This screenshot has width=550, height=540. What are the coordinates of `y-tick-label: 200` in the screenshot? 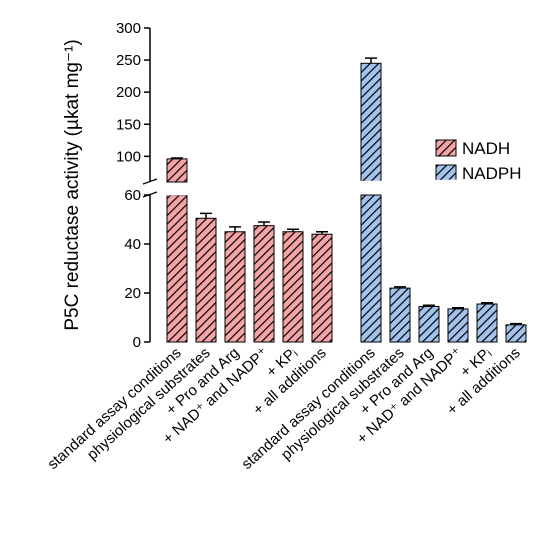 It's located at (128, 92).